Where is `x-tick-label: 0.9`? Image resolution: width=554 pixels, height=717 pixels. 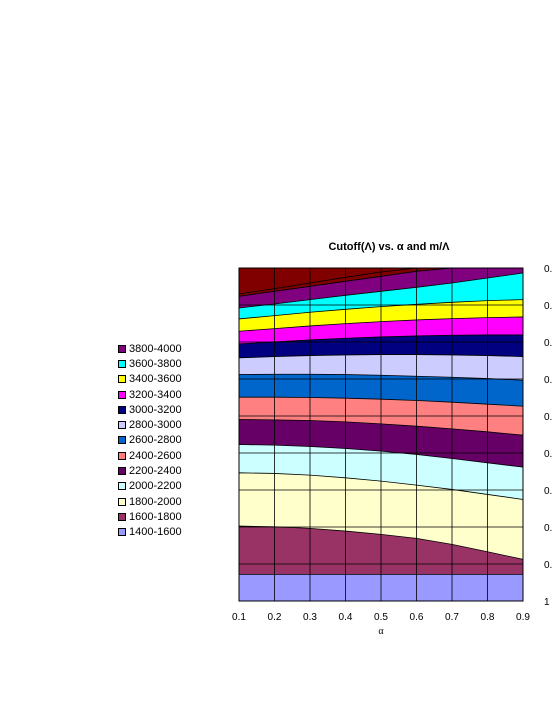
x-tick-label: 0.9 is located at coordinates (523, 617).